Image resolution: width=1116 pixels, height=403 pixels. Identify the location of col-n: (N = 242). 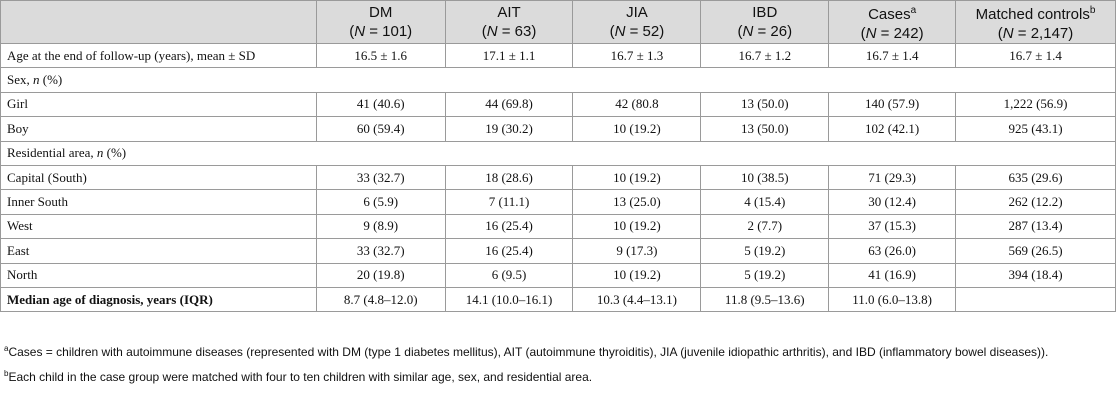
(892, 33).